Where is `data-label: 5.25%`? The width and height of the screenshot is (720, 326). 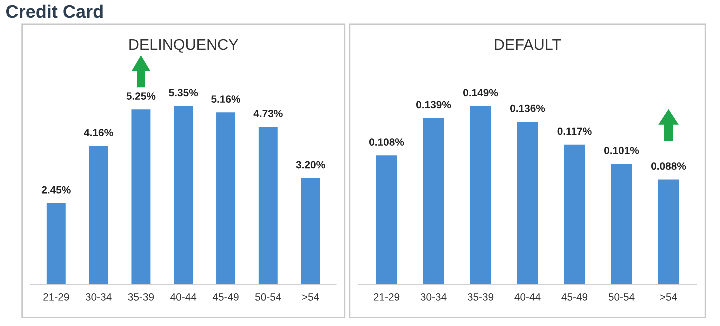 data-label: 5.25% is located at coordinates (141, 96).